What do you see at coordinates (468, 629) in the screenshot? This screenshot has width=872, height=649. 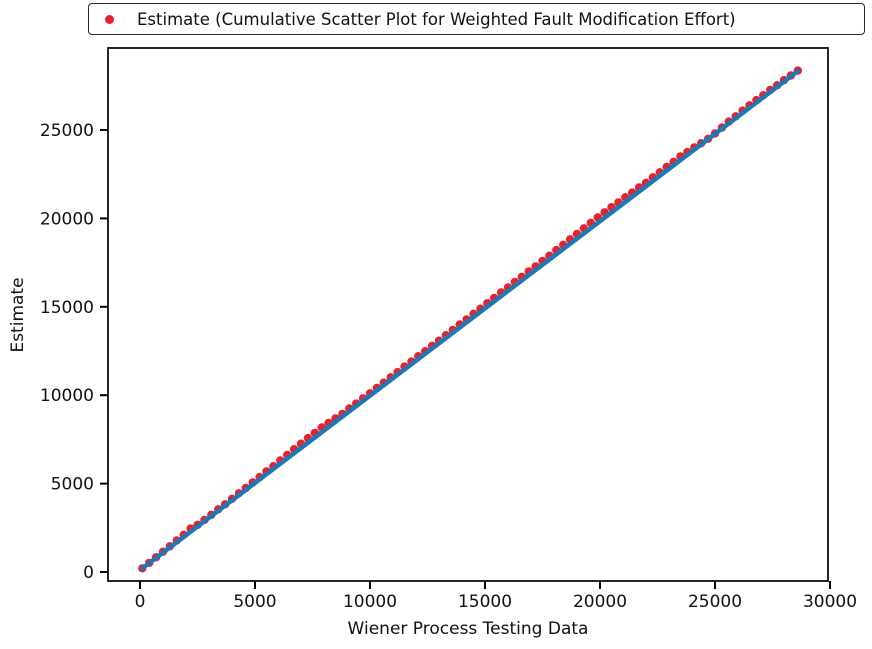 I see `x-axis-label: Wiener Process Testing Data` at bounding box center [468, 629].